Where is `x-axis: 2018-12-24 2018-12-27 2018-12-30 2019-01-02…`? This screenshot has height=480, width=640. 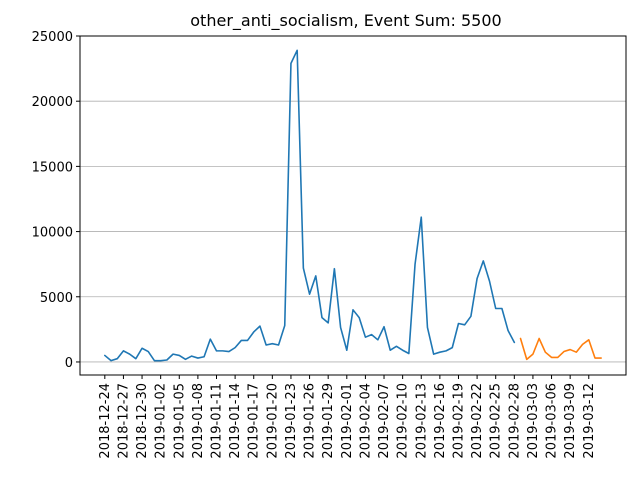 x-axis: 2018-12-24 2018-12-27 2018-12-30 2019-01-02… is located at coordinates (347, 417).